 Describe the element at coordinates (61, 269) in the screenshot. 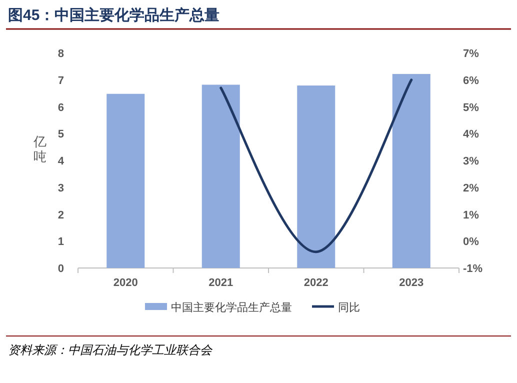

I see `y-tick-label: 0` at that location.